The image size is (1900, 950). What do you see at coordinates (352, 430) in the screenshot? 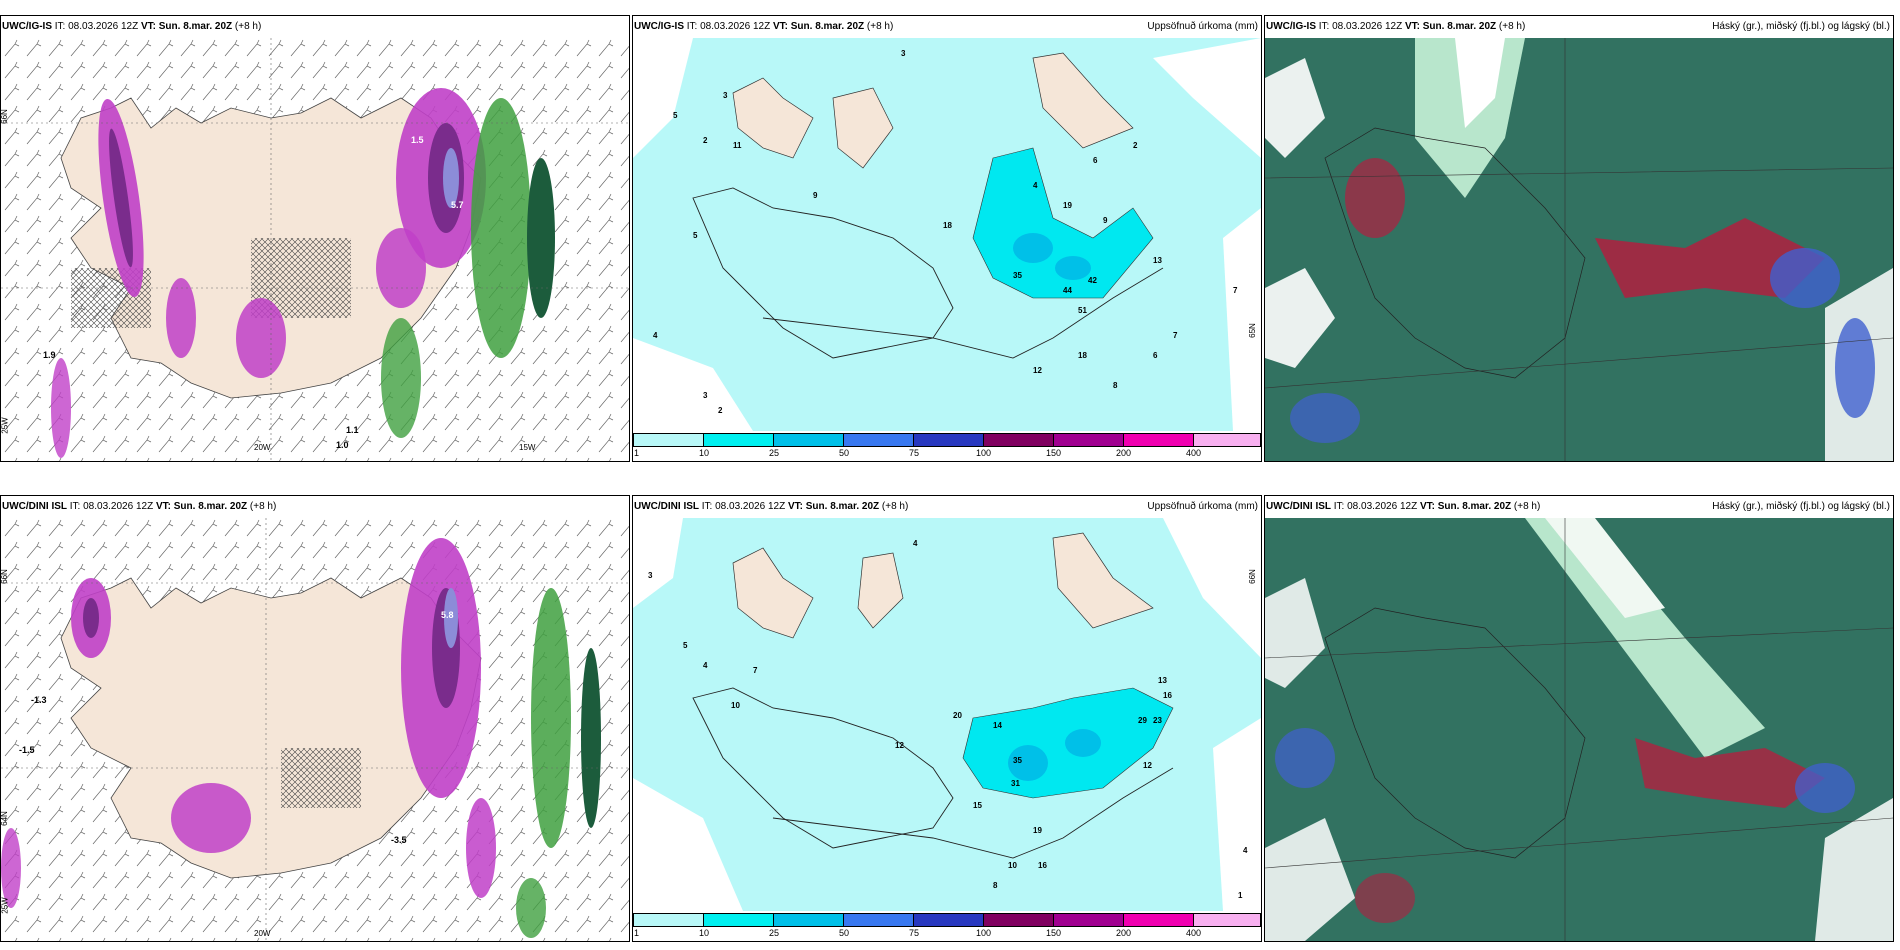
I see `svg-text: 1.1` at bounding box center [352, 430].